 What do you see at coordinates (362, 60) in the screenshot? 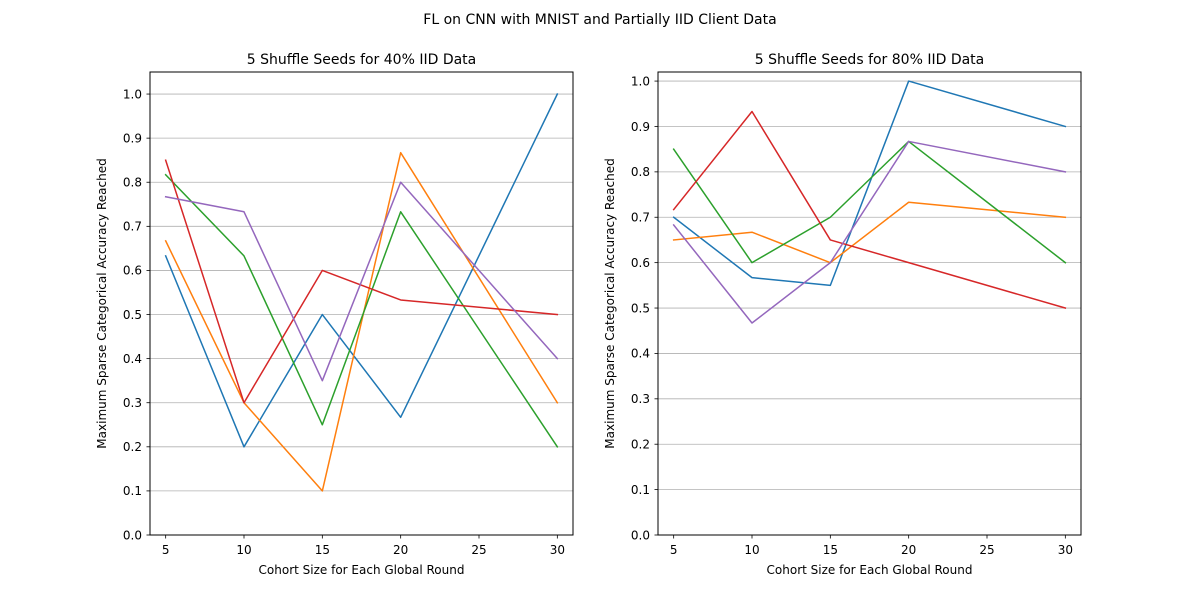
I see `subplot-title: 5 Shuffle Seeds for 40% IID Data` at bounding box center [362, 60].